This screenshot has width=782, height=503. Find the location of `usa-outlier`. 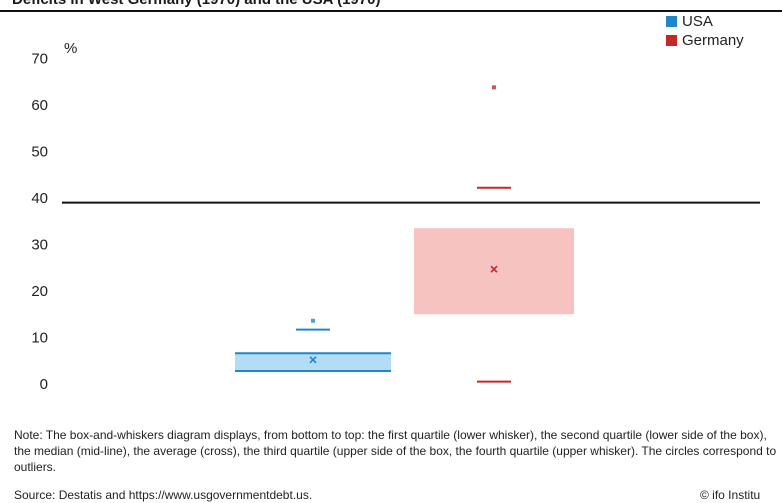

usa-outlier is located at coordinates (313, 320).